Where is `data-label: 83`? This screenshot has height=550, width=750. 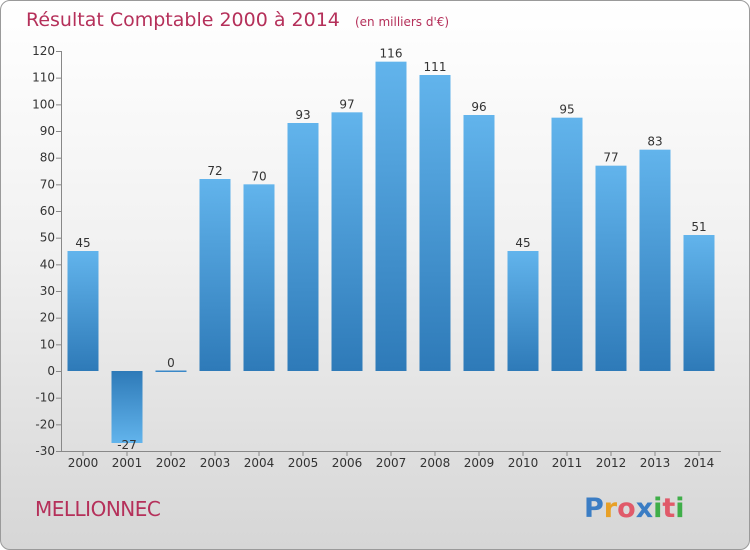 data-label: 83 is located at coordinates (654, 142).